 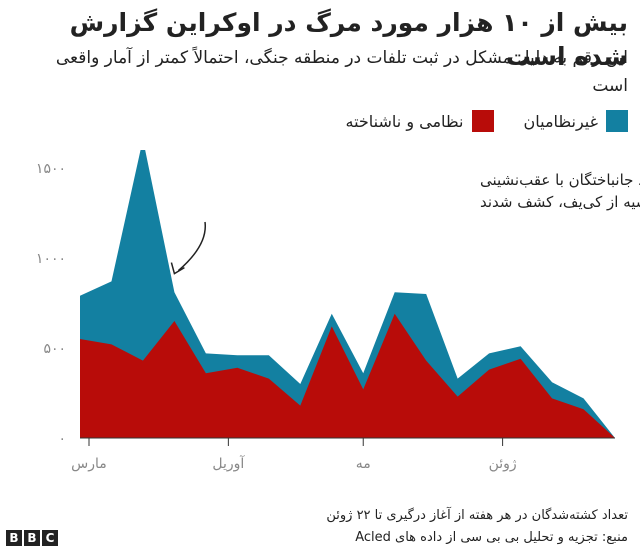 What do you see at coordinates (51, 259) in the screenshot?
I see `y-tick-label: ۱۰۰۰` at bounding box center [51, 259].